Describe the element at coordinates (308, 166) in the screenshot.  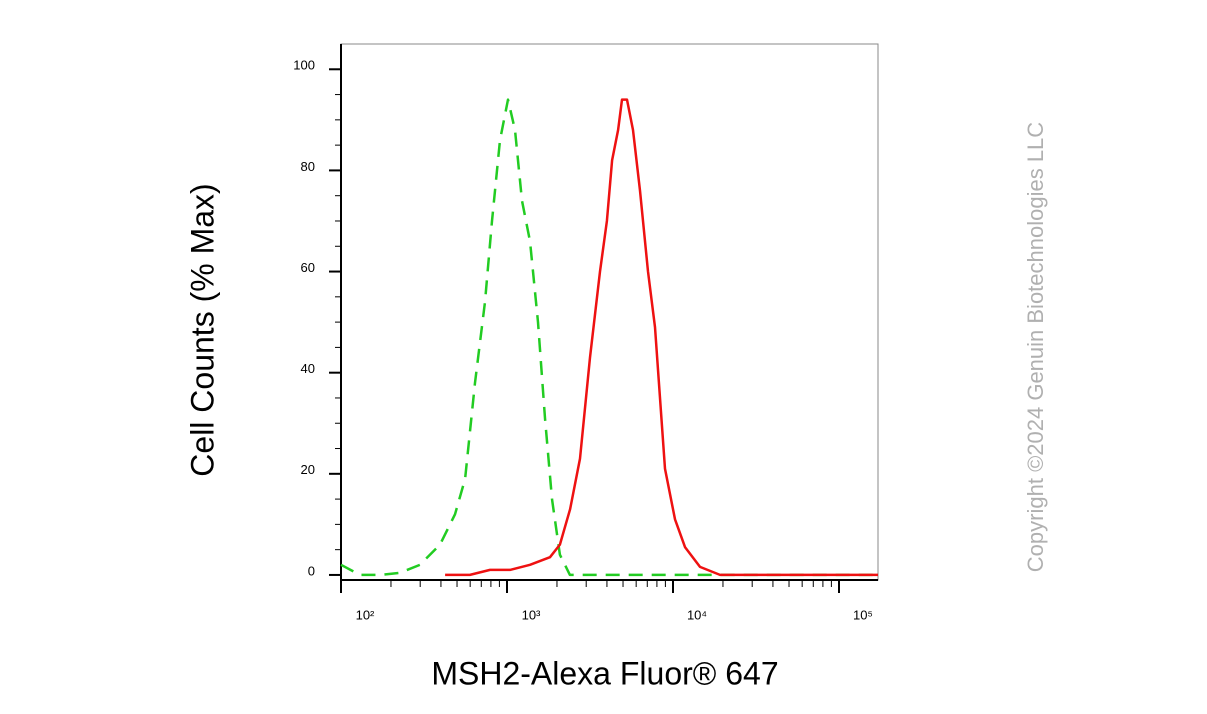
I see `y-tick-label: 80` at that location.